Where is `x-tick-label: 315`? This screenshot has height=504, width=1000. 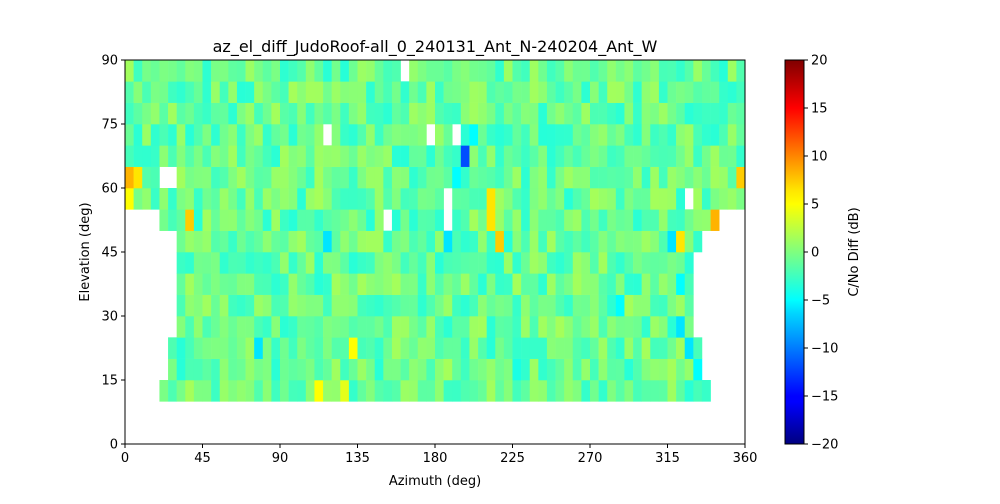 x-tick-label: 315 is located at coordinates (667, 458).